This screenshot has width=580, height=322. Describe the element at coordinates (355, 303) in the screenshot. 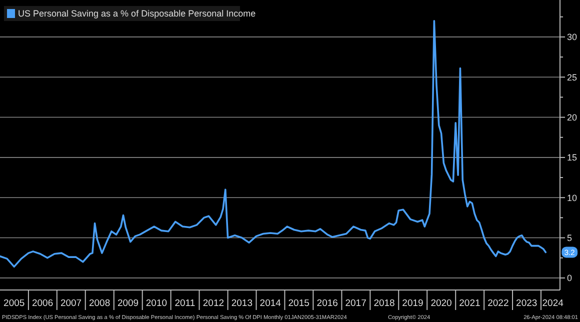

I see `x-tick-label: 2017` at that location.